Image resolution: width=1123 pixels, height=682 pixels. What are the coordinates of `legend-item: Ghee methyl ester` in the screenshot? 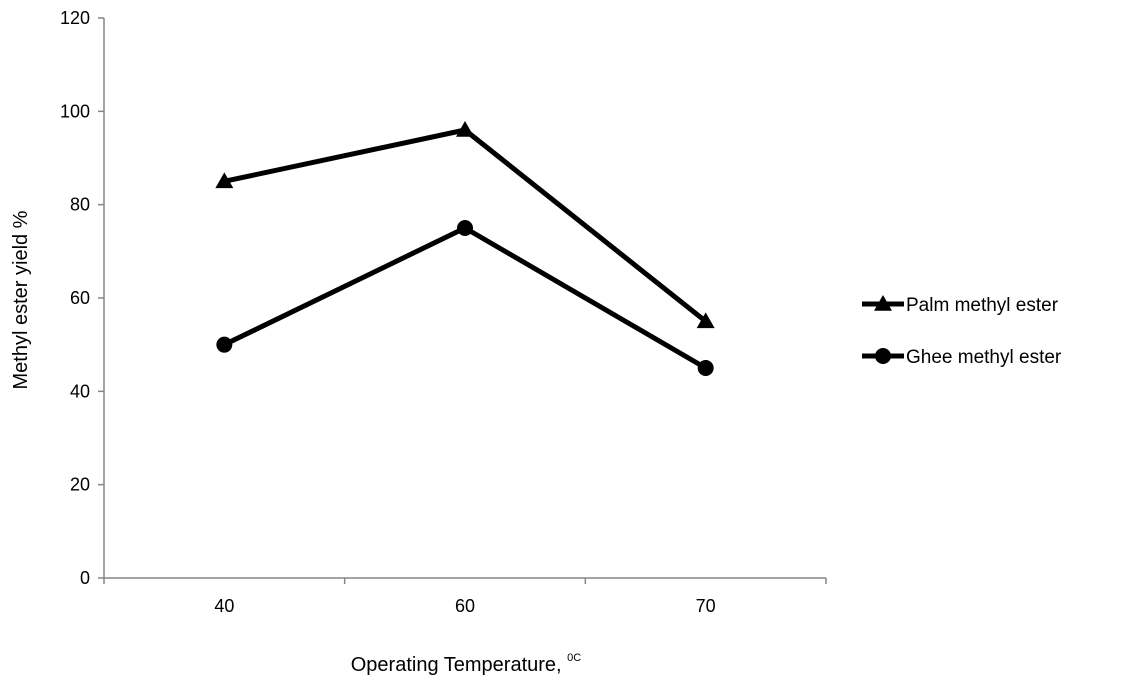 It's located at (962, 357).